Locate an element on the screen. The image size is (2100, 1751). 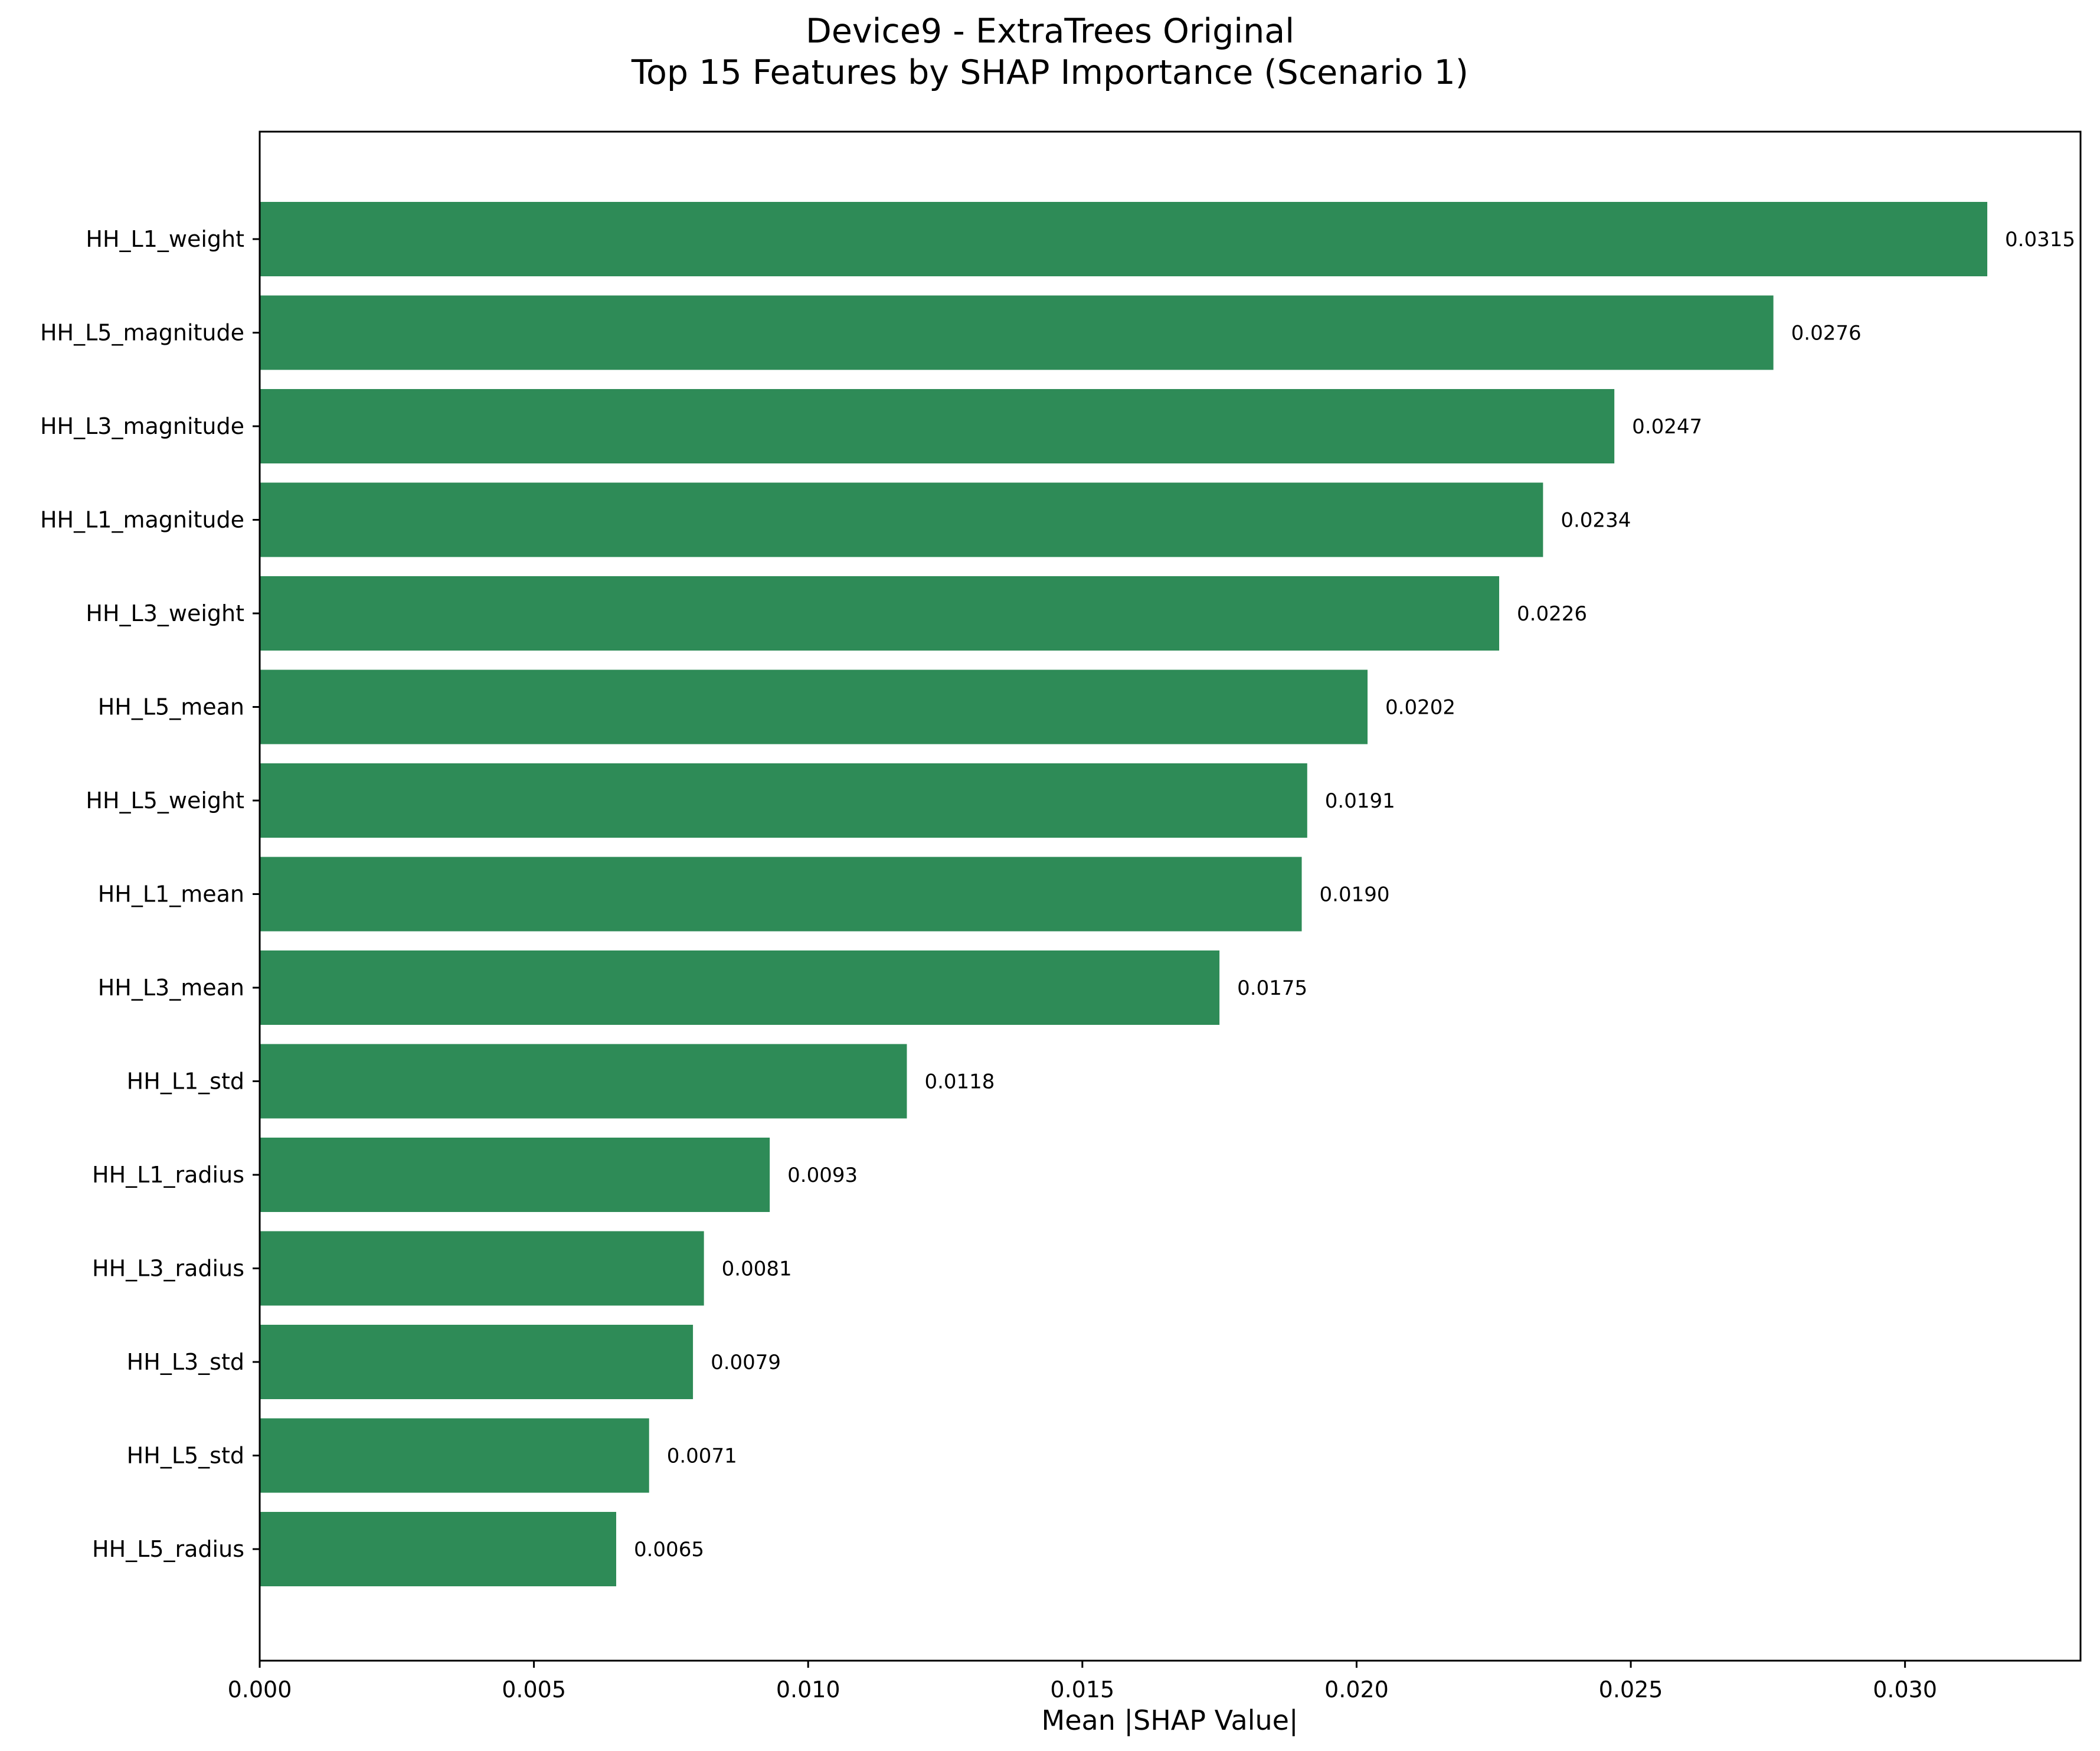
bar-value-label: 0.0175 is located at coordinates (1272, 988).